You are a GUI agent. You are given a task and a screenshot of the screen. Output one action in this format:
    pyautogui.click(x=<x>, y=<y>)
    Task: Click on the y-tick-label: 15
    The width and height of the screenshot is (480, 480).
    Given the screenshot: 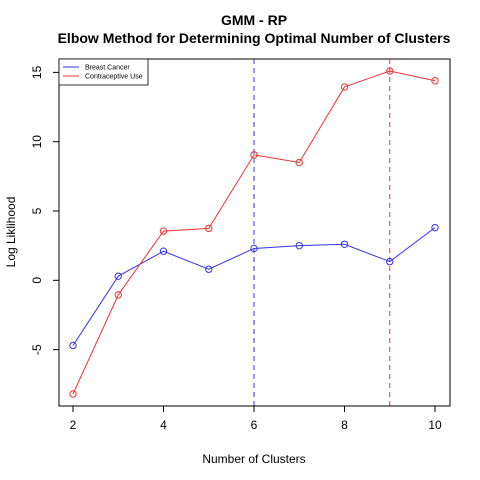 What is the action you would take?
    pyautogui.click(x=37, y=72)
    